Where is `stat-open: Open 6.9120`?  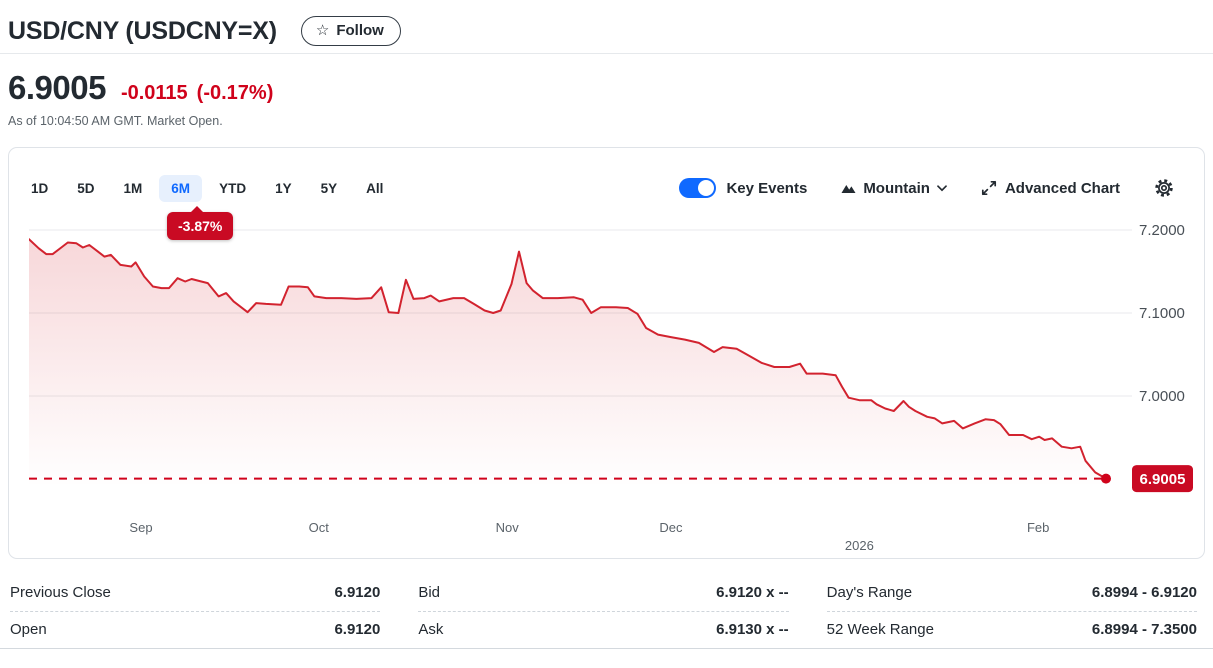 stat-open: Open 6.9120 is located at coordinates (195, 629).